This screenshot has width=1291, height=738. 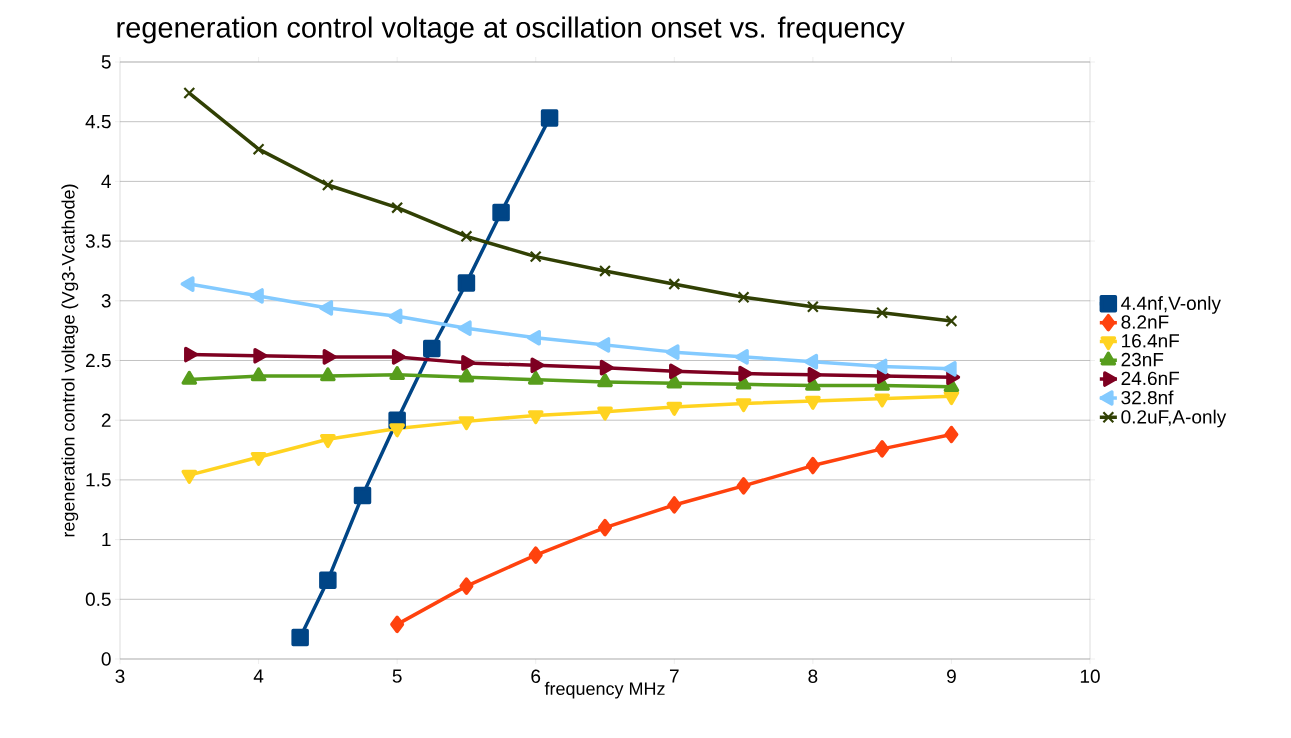 What do you see at coordinates (106, 181) in the screenshot?
I see `y-tick-label: 4` at bounding box center [106, 181].